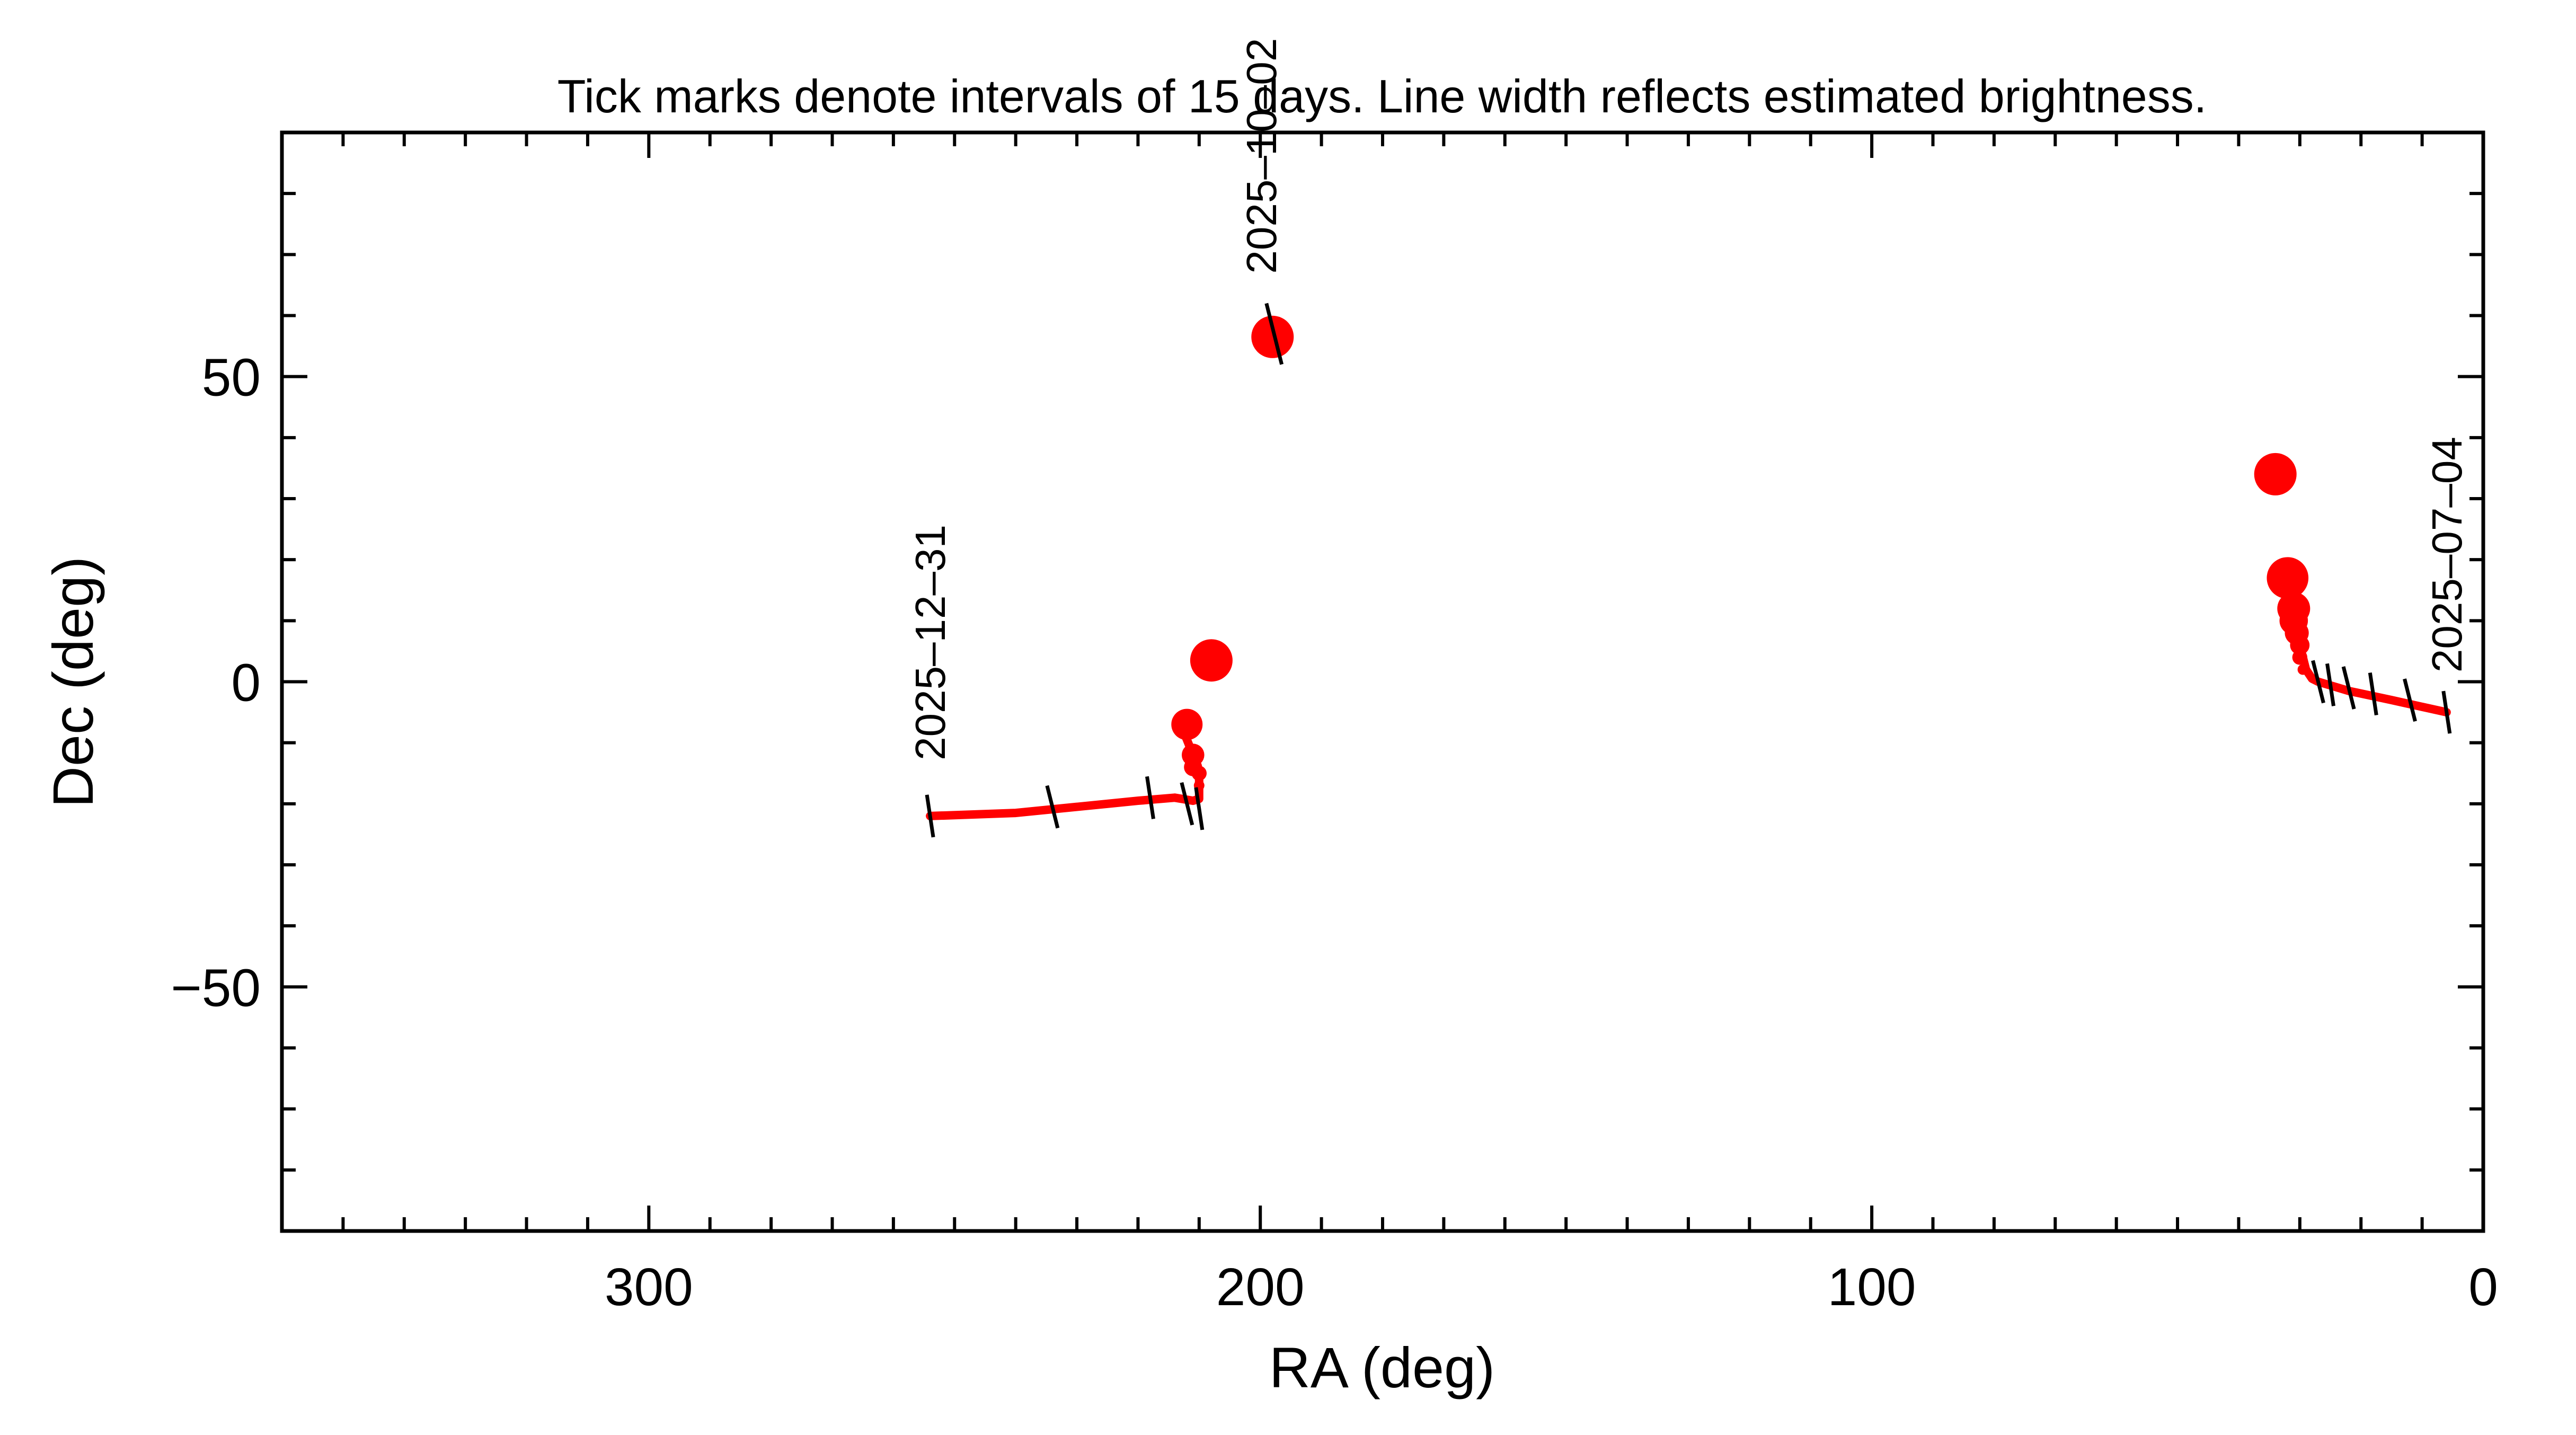 Image resolution: width=2576 pixels, height=1435 pixels. What do you see at coordinates (216, 988) in the screenshot?
I see `y-tick-label: −50` at bounding box center [216, 988].